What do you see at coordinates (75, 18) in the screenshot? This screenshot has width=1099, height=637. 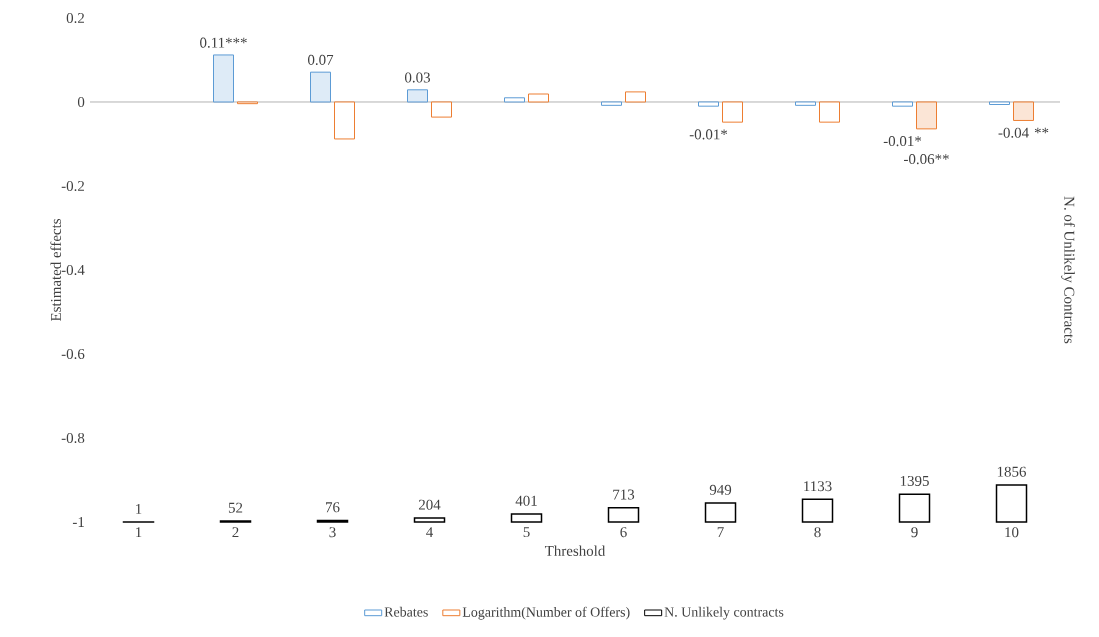 I see `y-tick-label: 0.2` at bounding box center [75, 18].